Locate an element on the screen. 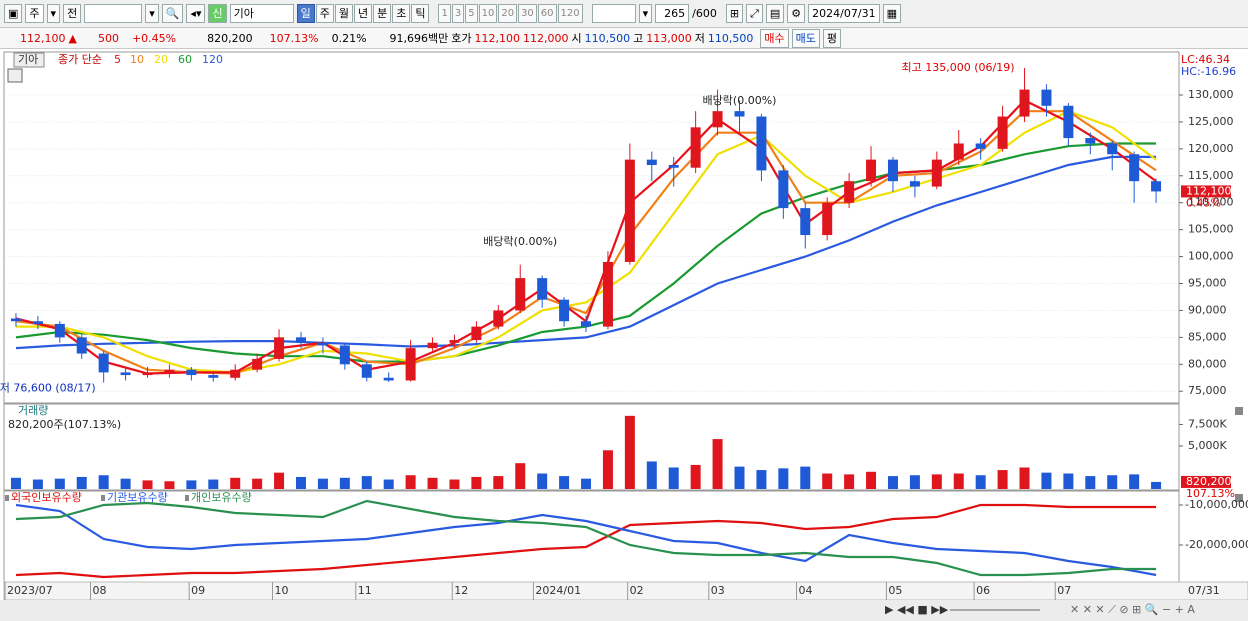  legend-swatch is located at coordinates (187, 498).